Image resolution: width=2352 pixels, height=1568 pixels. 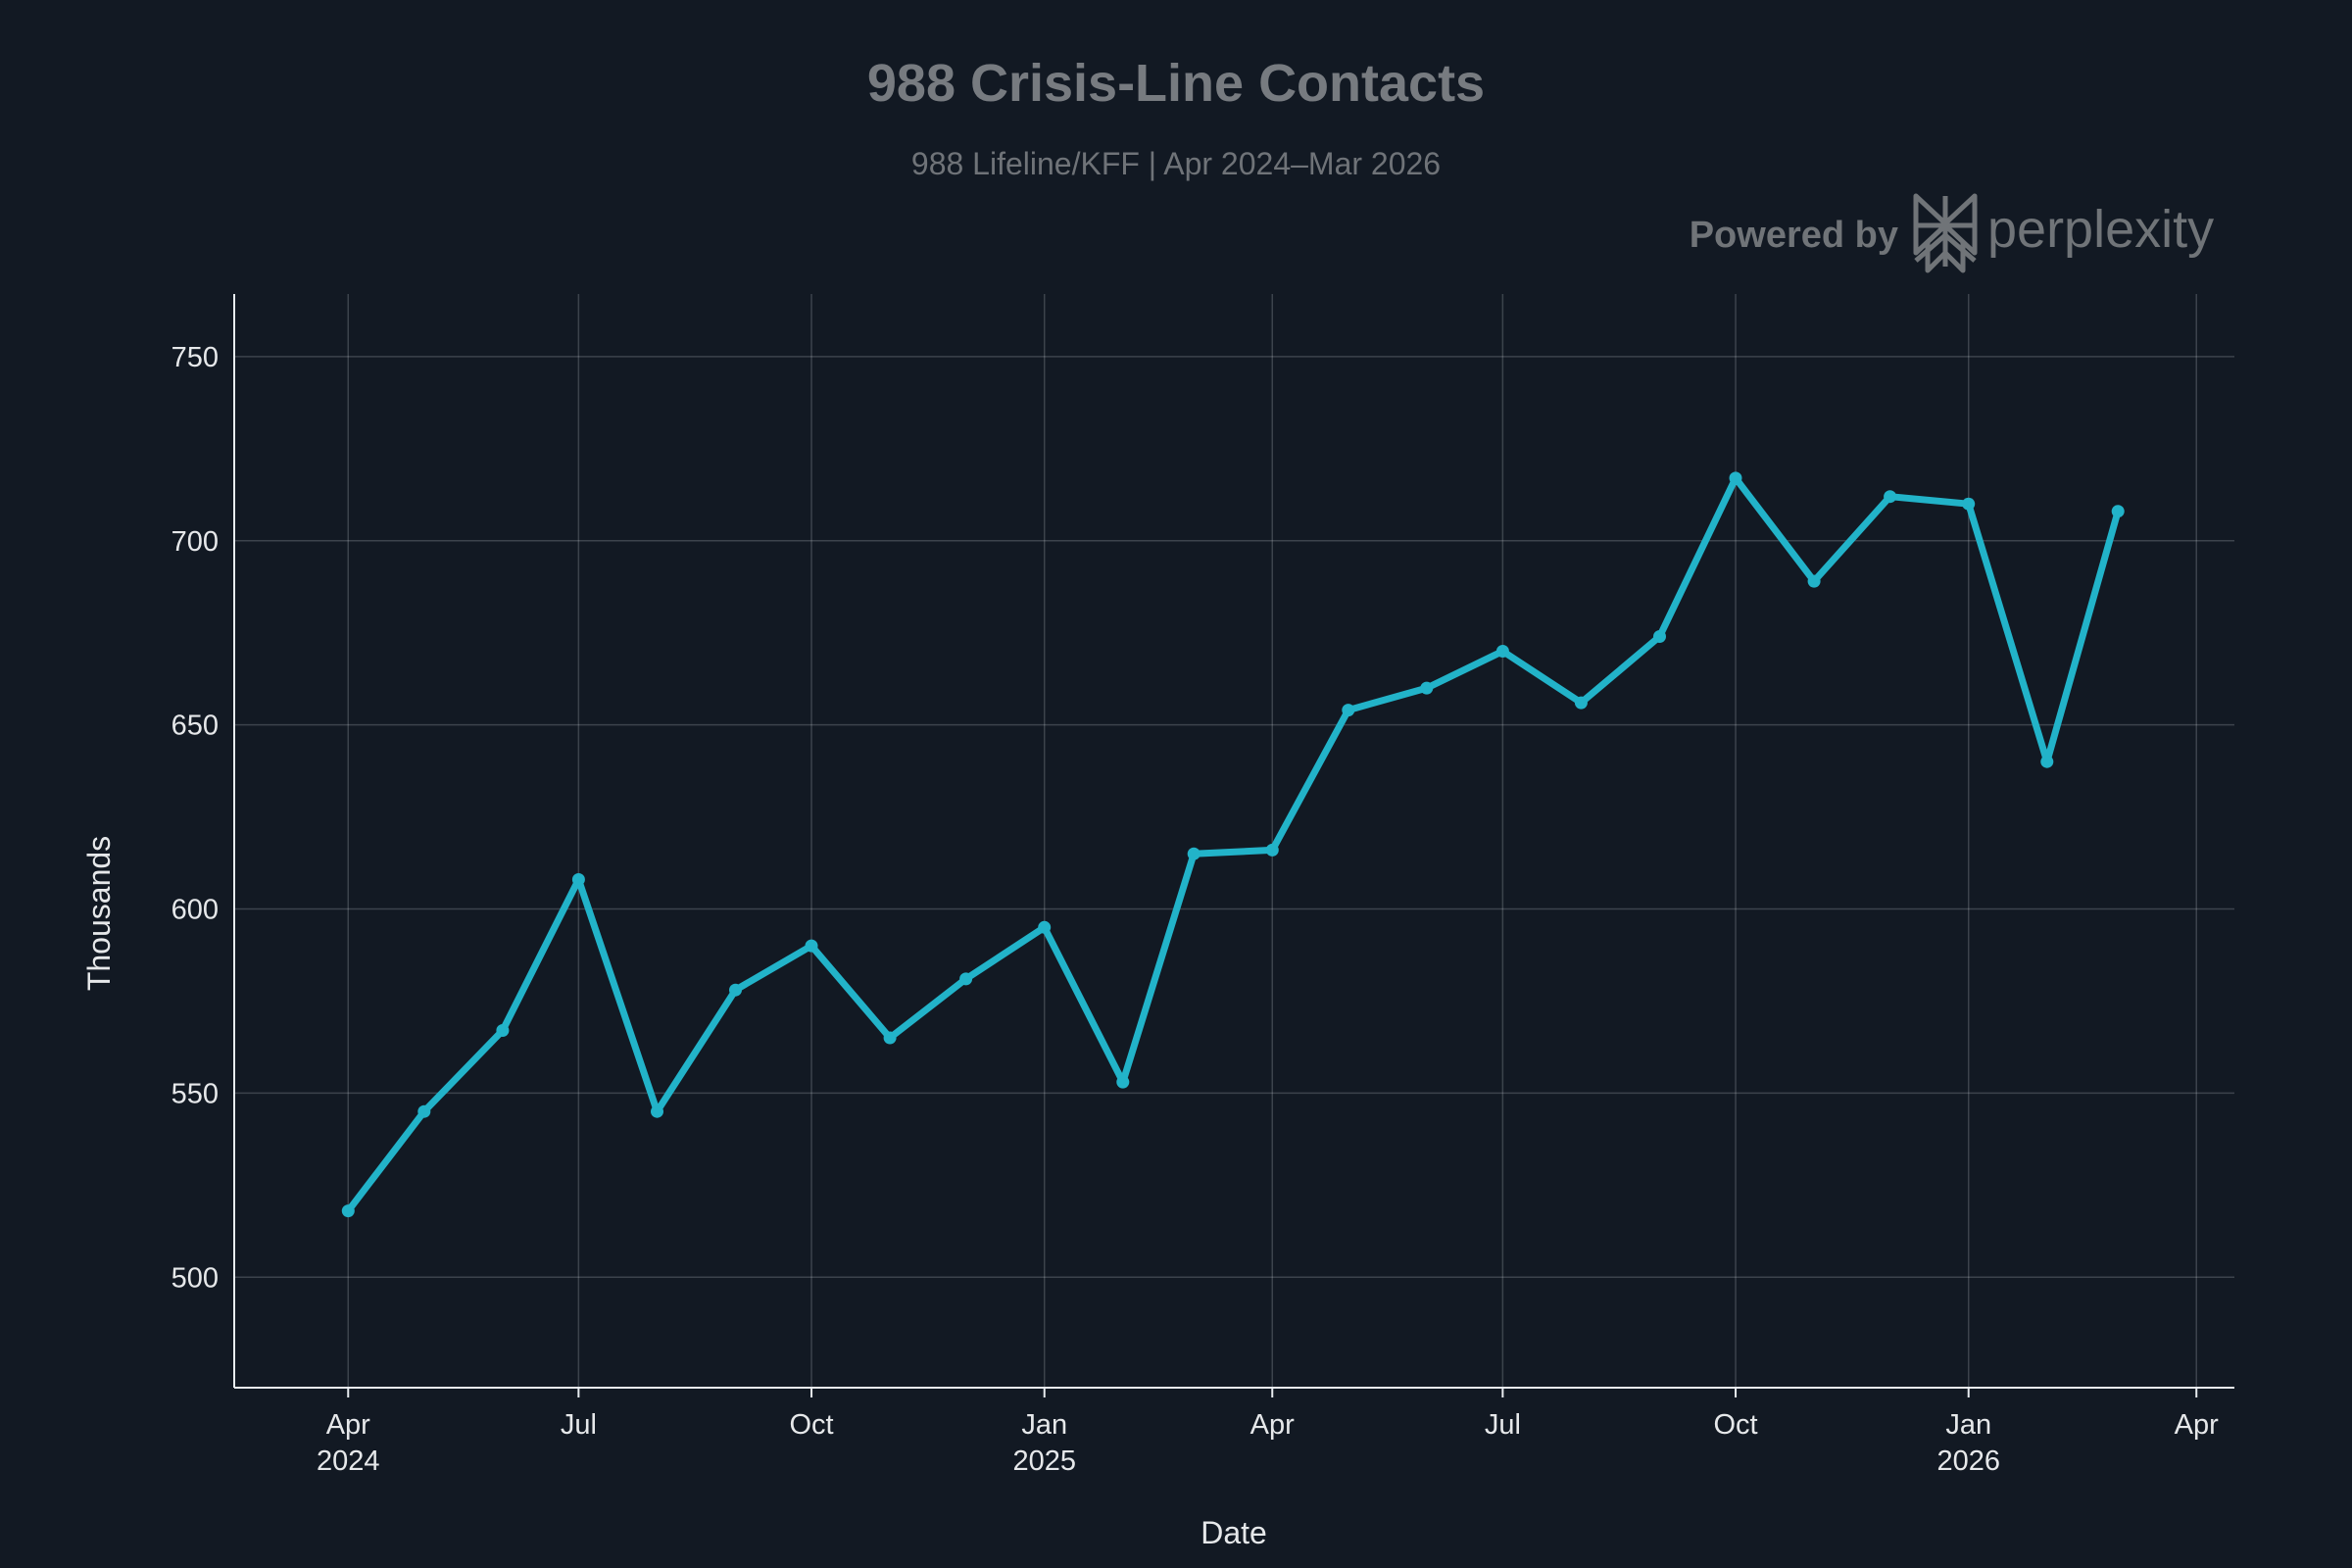 I want to click on y-axis-title: Thousands, so click(x=99, y=913).